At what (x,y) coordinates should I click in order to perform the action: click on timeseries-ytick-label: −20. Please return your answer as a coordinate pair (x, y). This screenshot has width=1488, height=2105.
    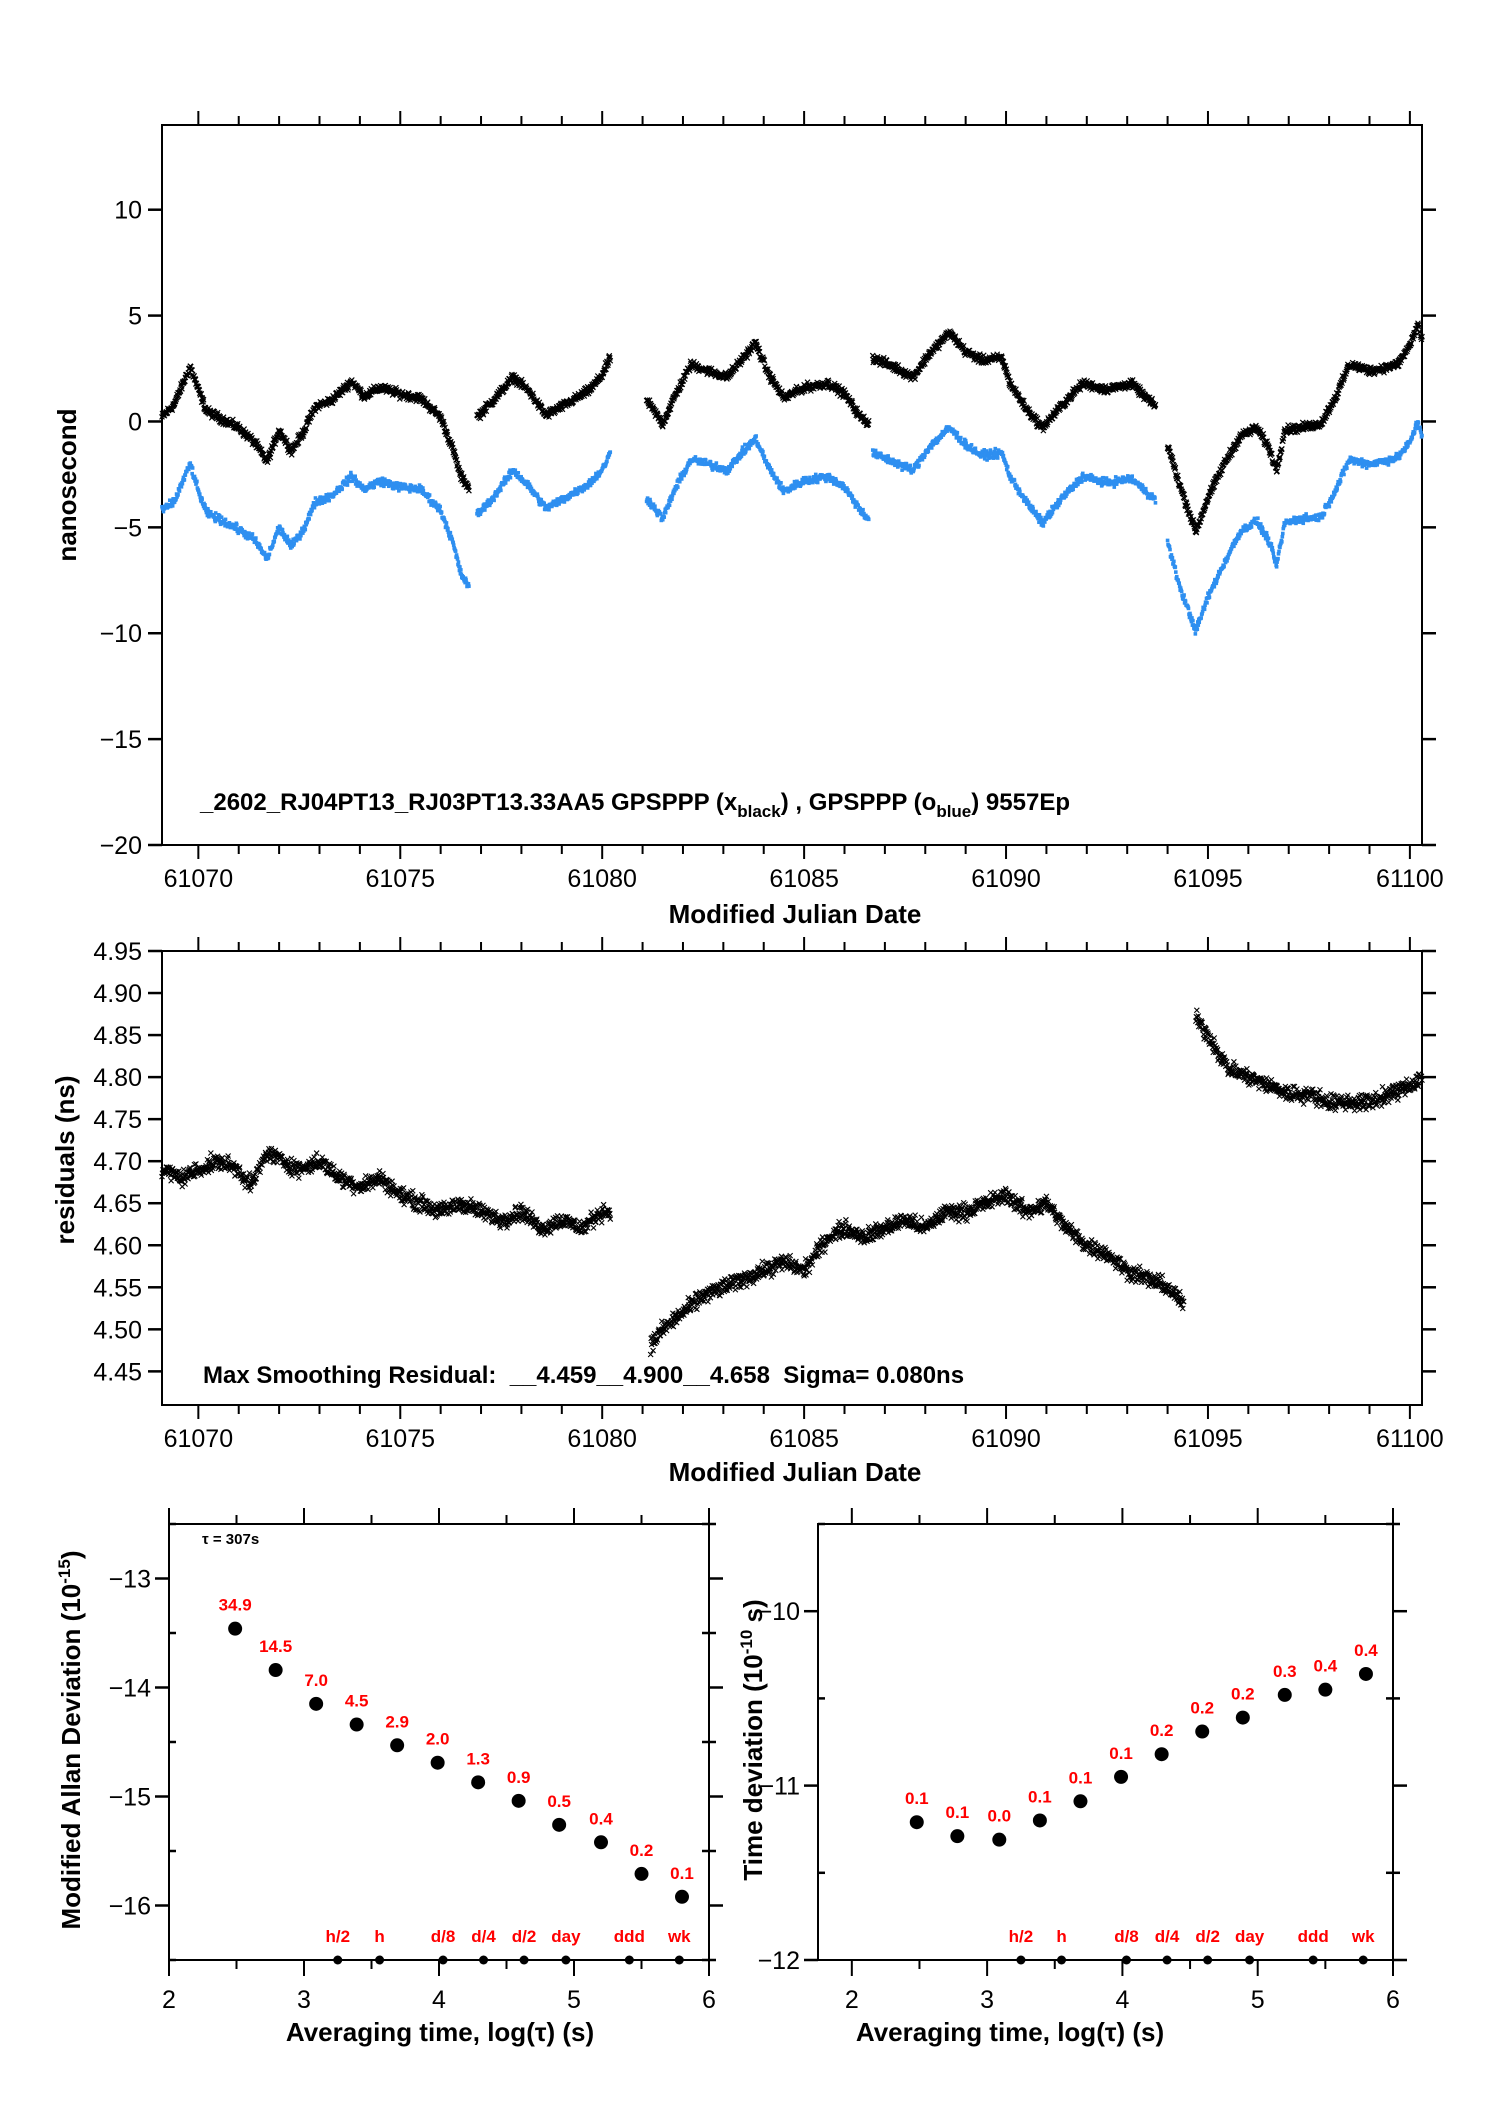
    Looking at the image, I should click on (121, 846).